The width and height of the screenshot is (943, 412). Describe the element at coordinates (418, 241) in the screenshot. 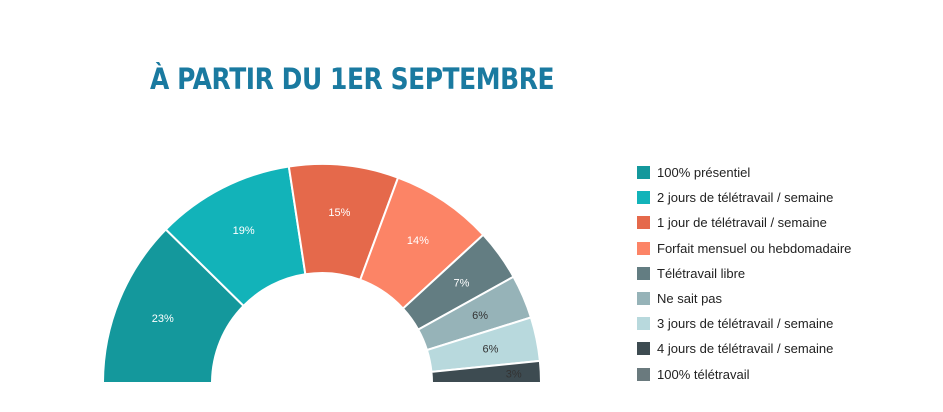

I see `slice-label-3: 14%` at that location.